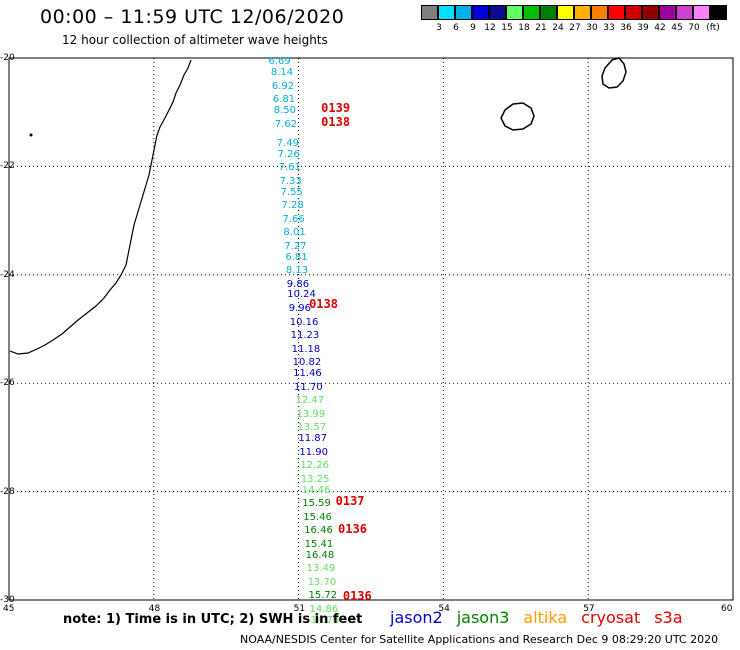 This screenshot has height=650, width=740. Describe the element at coordinates (311, 414) in the screenshot. I see `wave-height-value: 13.99` at that location.